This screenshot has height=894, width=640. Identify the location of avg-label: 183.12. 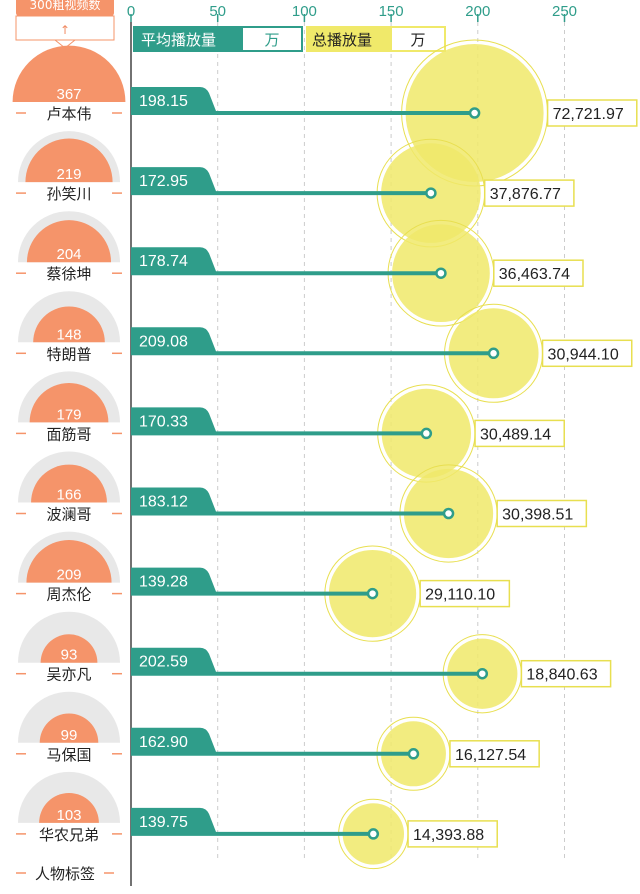
(163, 502).